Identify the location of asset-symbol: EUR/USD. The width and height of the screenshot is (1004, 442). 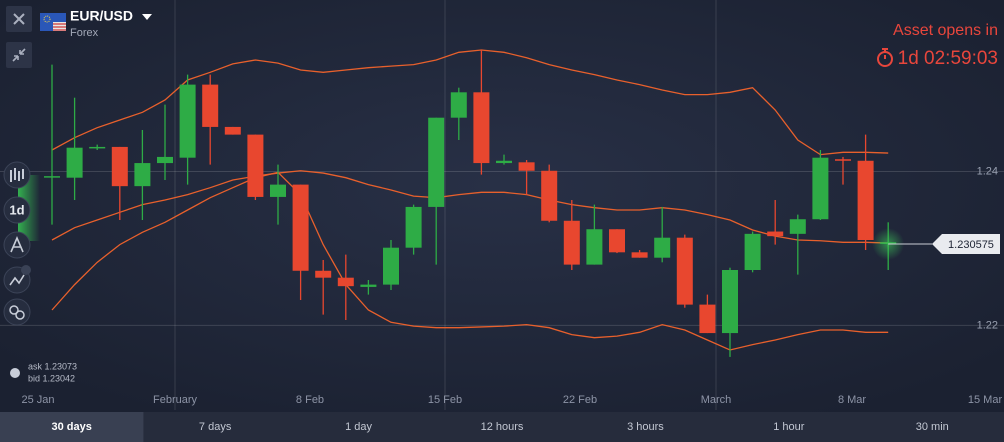
(101, 16).